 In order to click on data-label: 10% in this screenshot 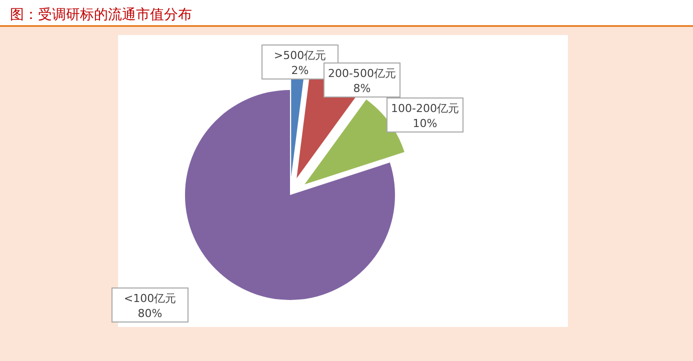, I will do `click(425, 123)`.